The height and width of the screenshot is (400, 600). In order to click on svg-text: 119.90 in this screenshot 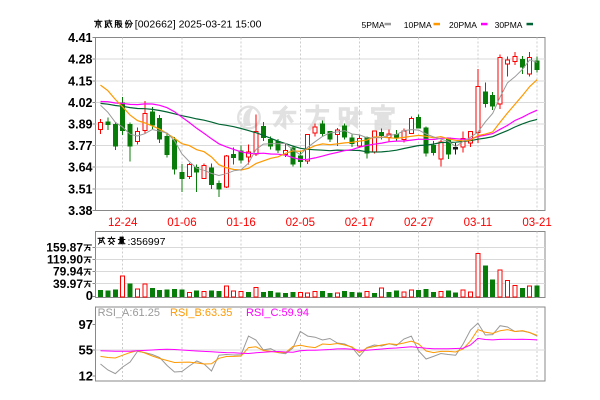, I will do `click(65, 260)`.